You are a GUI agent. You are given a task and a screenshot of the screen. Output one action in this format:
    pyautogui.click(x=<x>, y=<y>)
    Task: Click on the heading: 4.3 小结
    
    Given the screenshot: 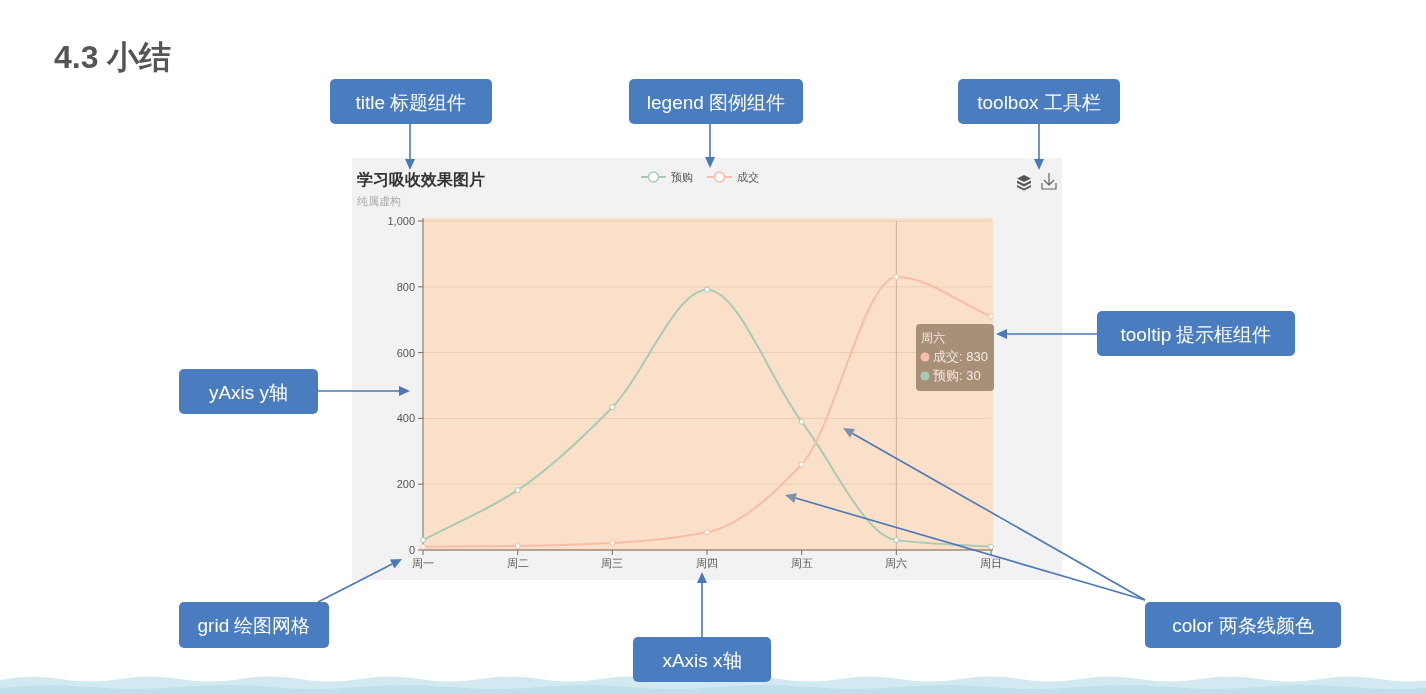 What is the action you would take?
    pyautogui.click(x=113, y=57)
    